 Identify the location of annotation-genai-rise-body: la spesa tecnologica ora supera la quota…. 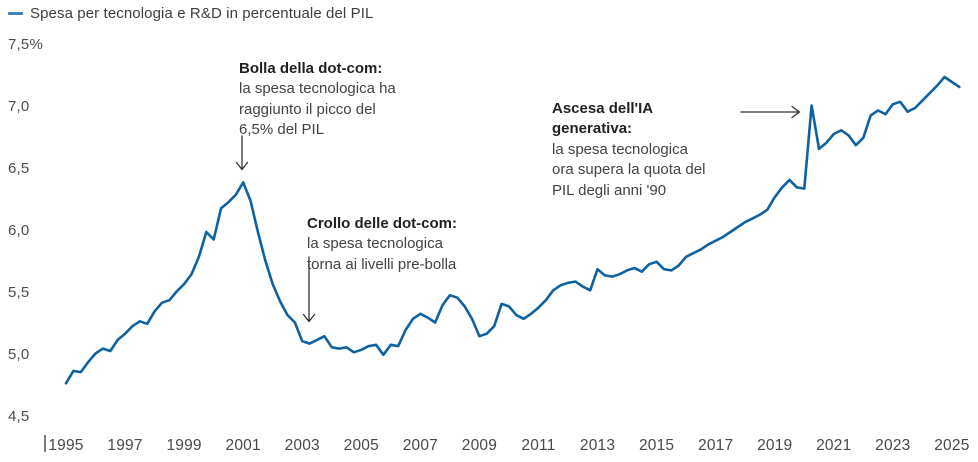
(629, 169).